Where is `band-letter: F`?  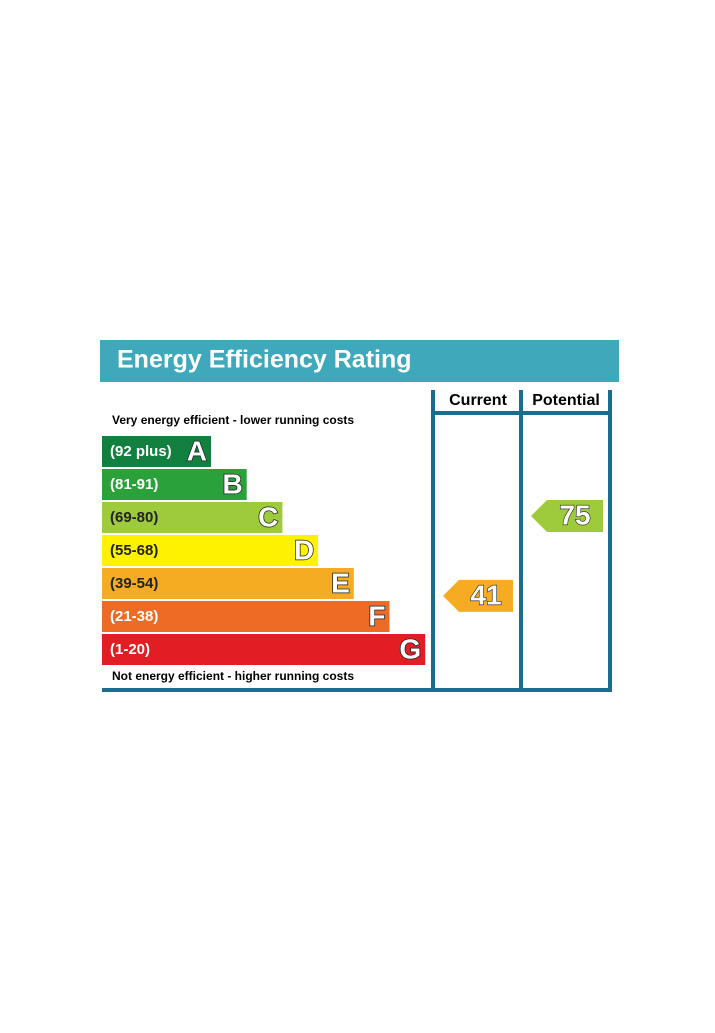 band-letter: F is located at coordinates (376, 615).